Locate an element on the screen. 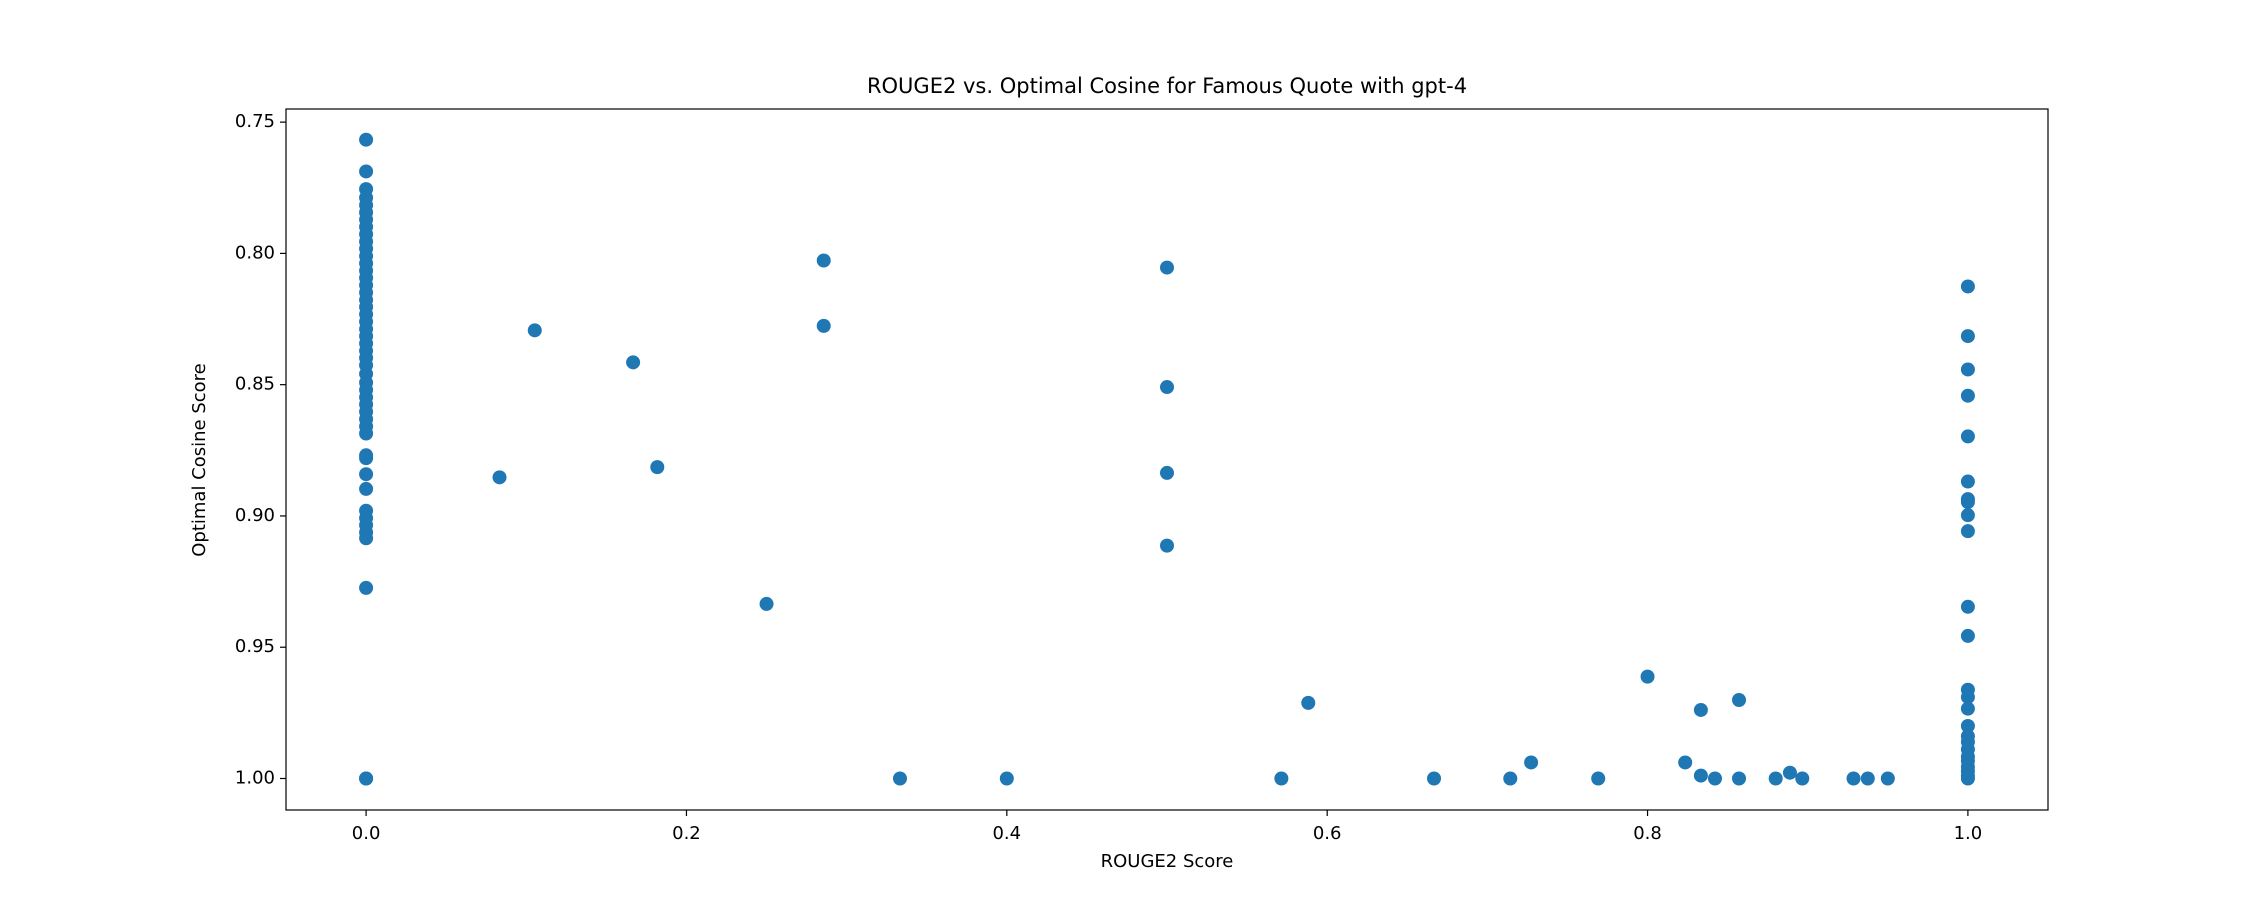 Image resolution: width=2250 pixels, height=900 pixels. y-tick-label: 0.85 is located at coordinates (255, 384).